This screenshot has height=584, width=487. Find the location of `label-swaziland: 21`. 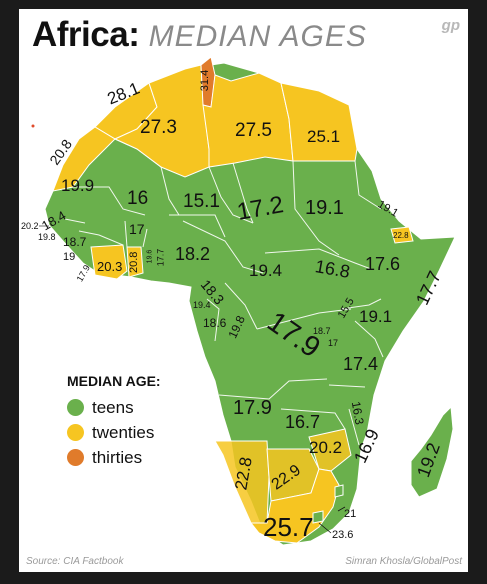

label-swaziland: 21 is located at coordinates (350, 514).